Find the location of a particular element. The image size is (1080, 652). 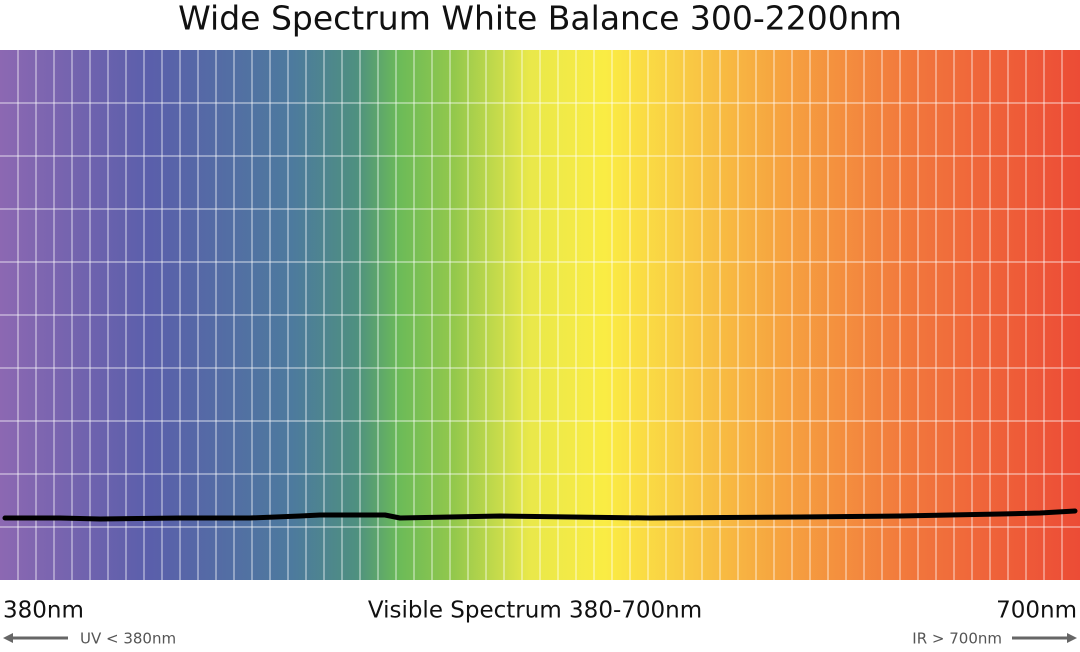

ir-arrow is located at coordinates (1044, 638).